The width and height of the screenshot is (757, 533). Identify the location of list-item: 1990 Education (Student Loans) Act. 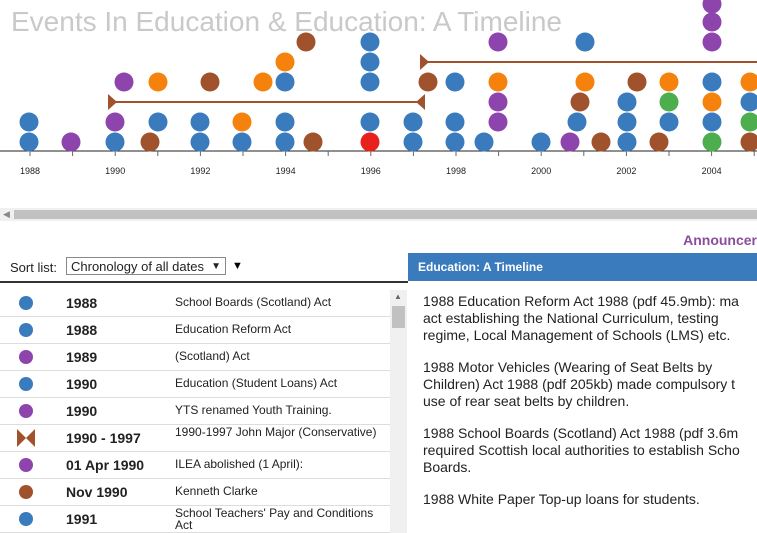
(195, 384).